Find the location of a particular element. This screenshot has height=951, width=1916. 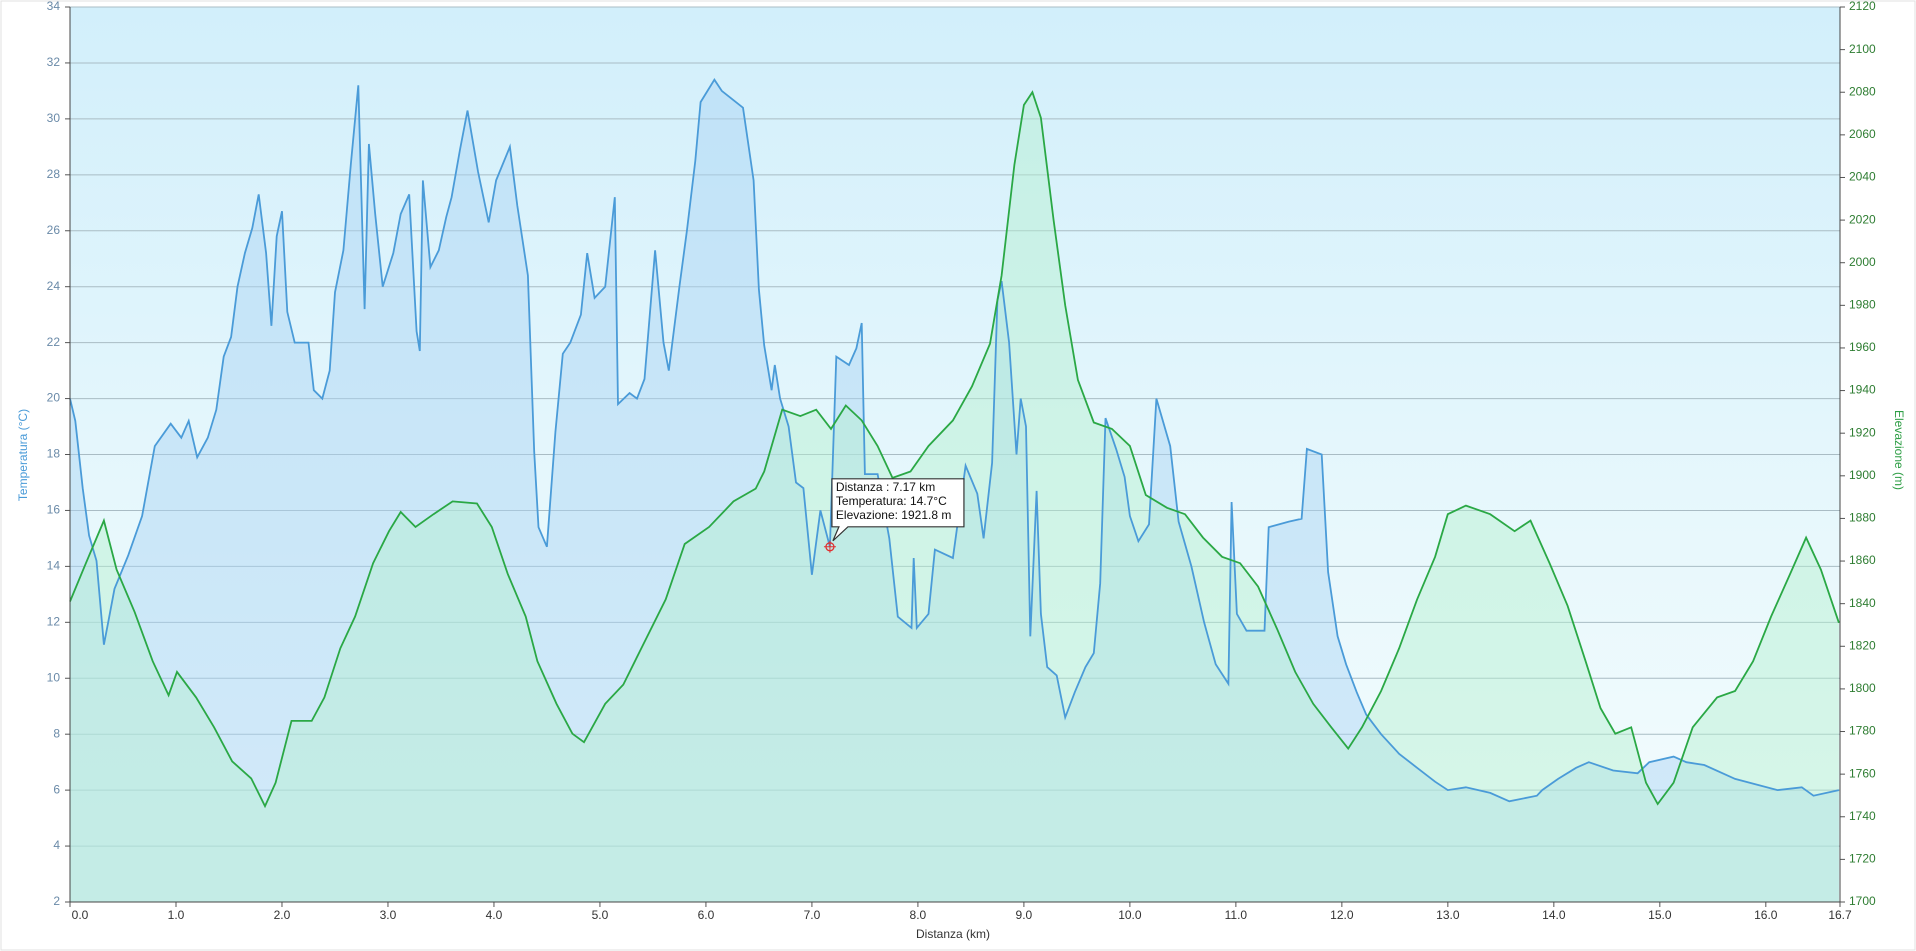

x-tick-label: 16.7 is located at coordinates (1840, 915).